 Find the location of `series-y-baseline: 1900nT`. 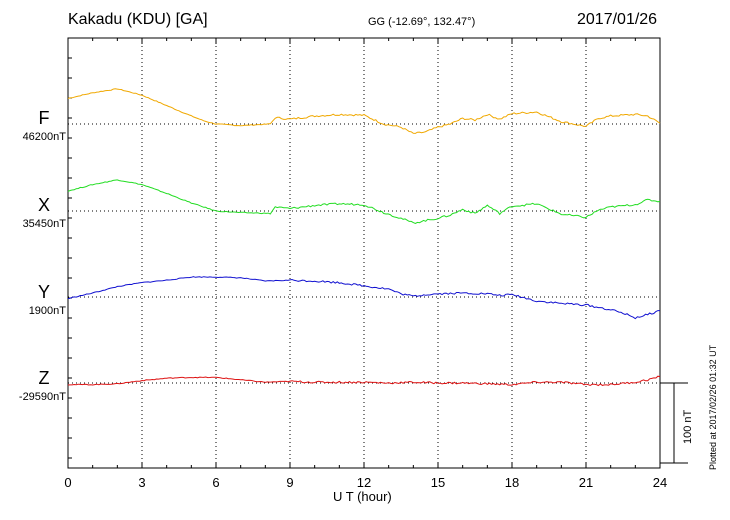

series-y-baseline: 1900nT is located at coordinates (47, 311).